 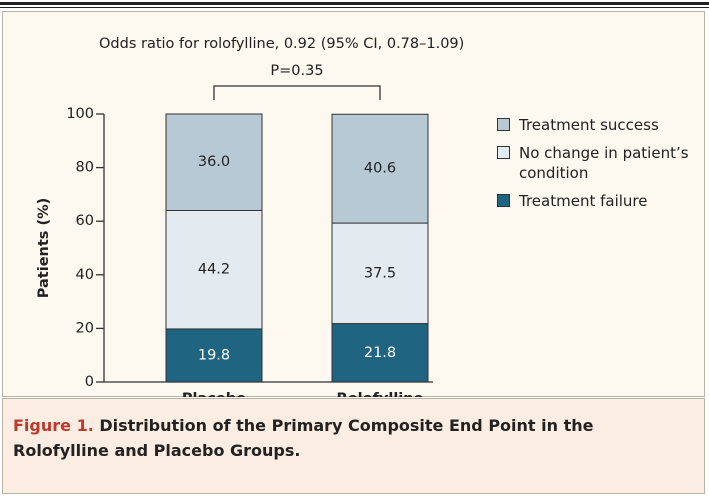 What do you see at coordinates (296, 71) in the screenshot?
I see `annotation: P=0.35` at bounding box center [296, 71].